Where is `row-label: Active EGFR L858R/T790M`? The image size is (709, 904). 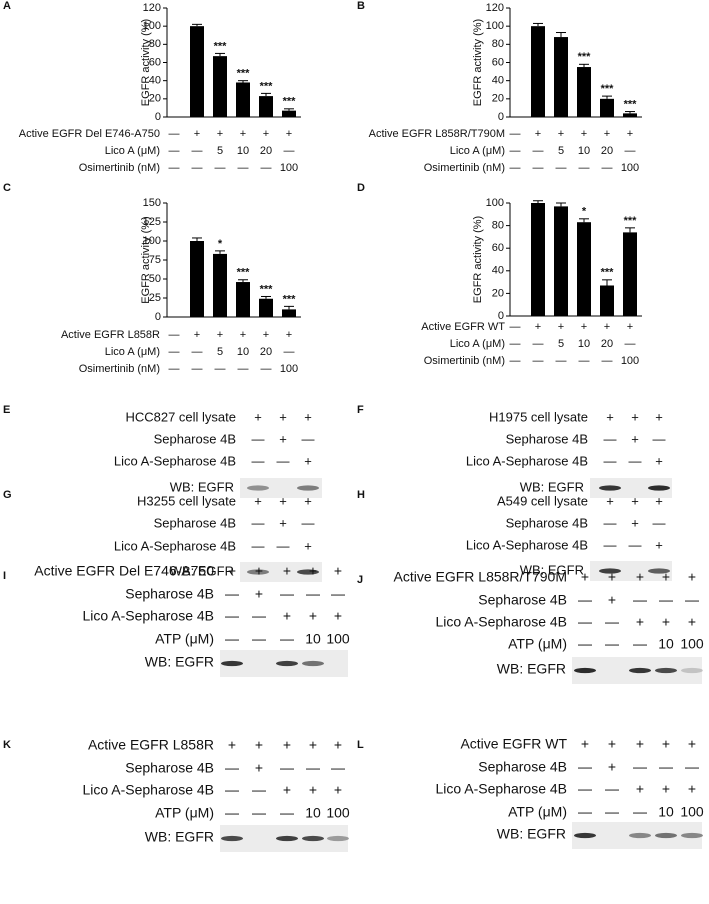
row-label: Active EGFR L858R/T790M is located at coordinates (480, 577).